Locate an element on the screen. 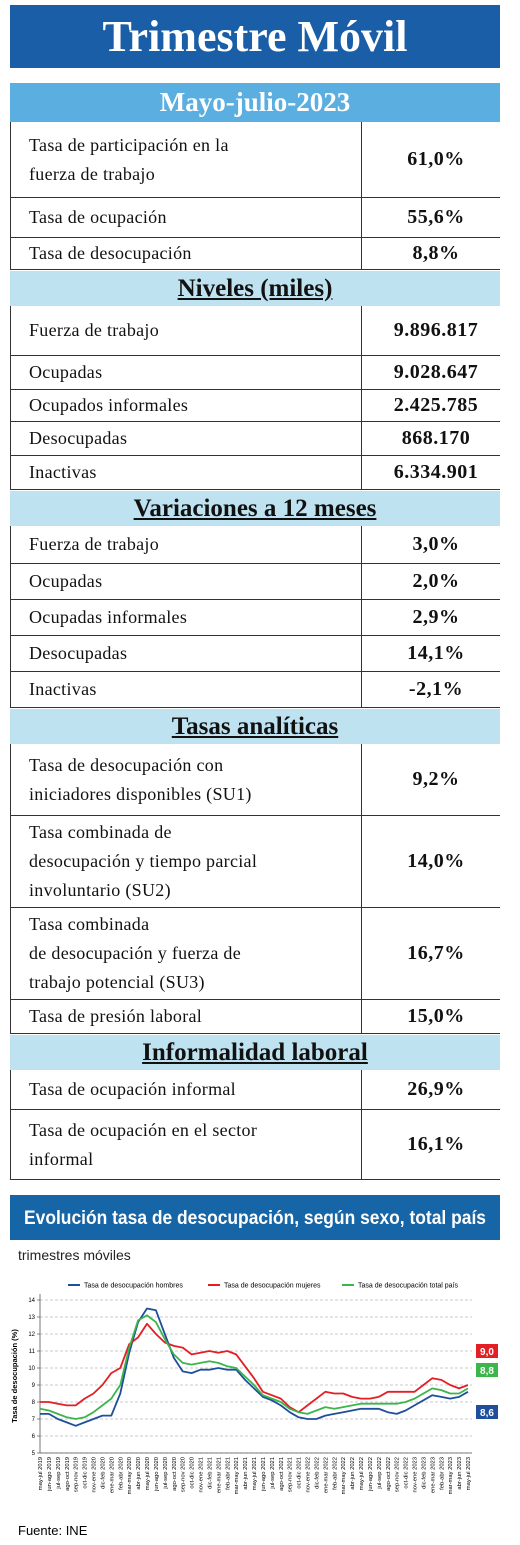  chart-subtitle: trimestres móviles is located at coordinates (74, 1255).